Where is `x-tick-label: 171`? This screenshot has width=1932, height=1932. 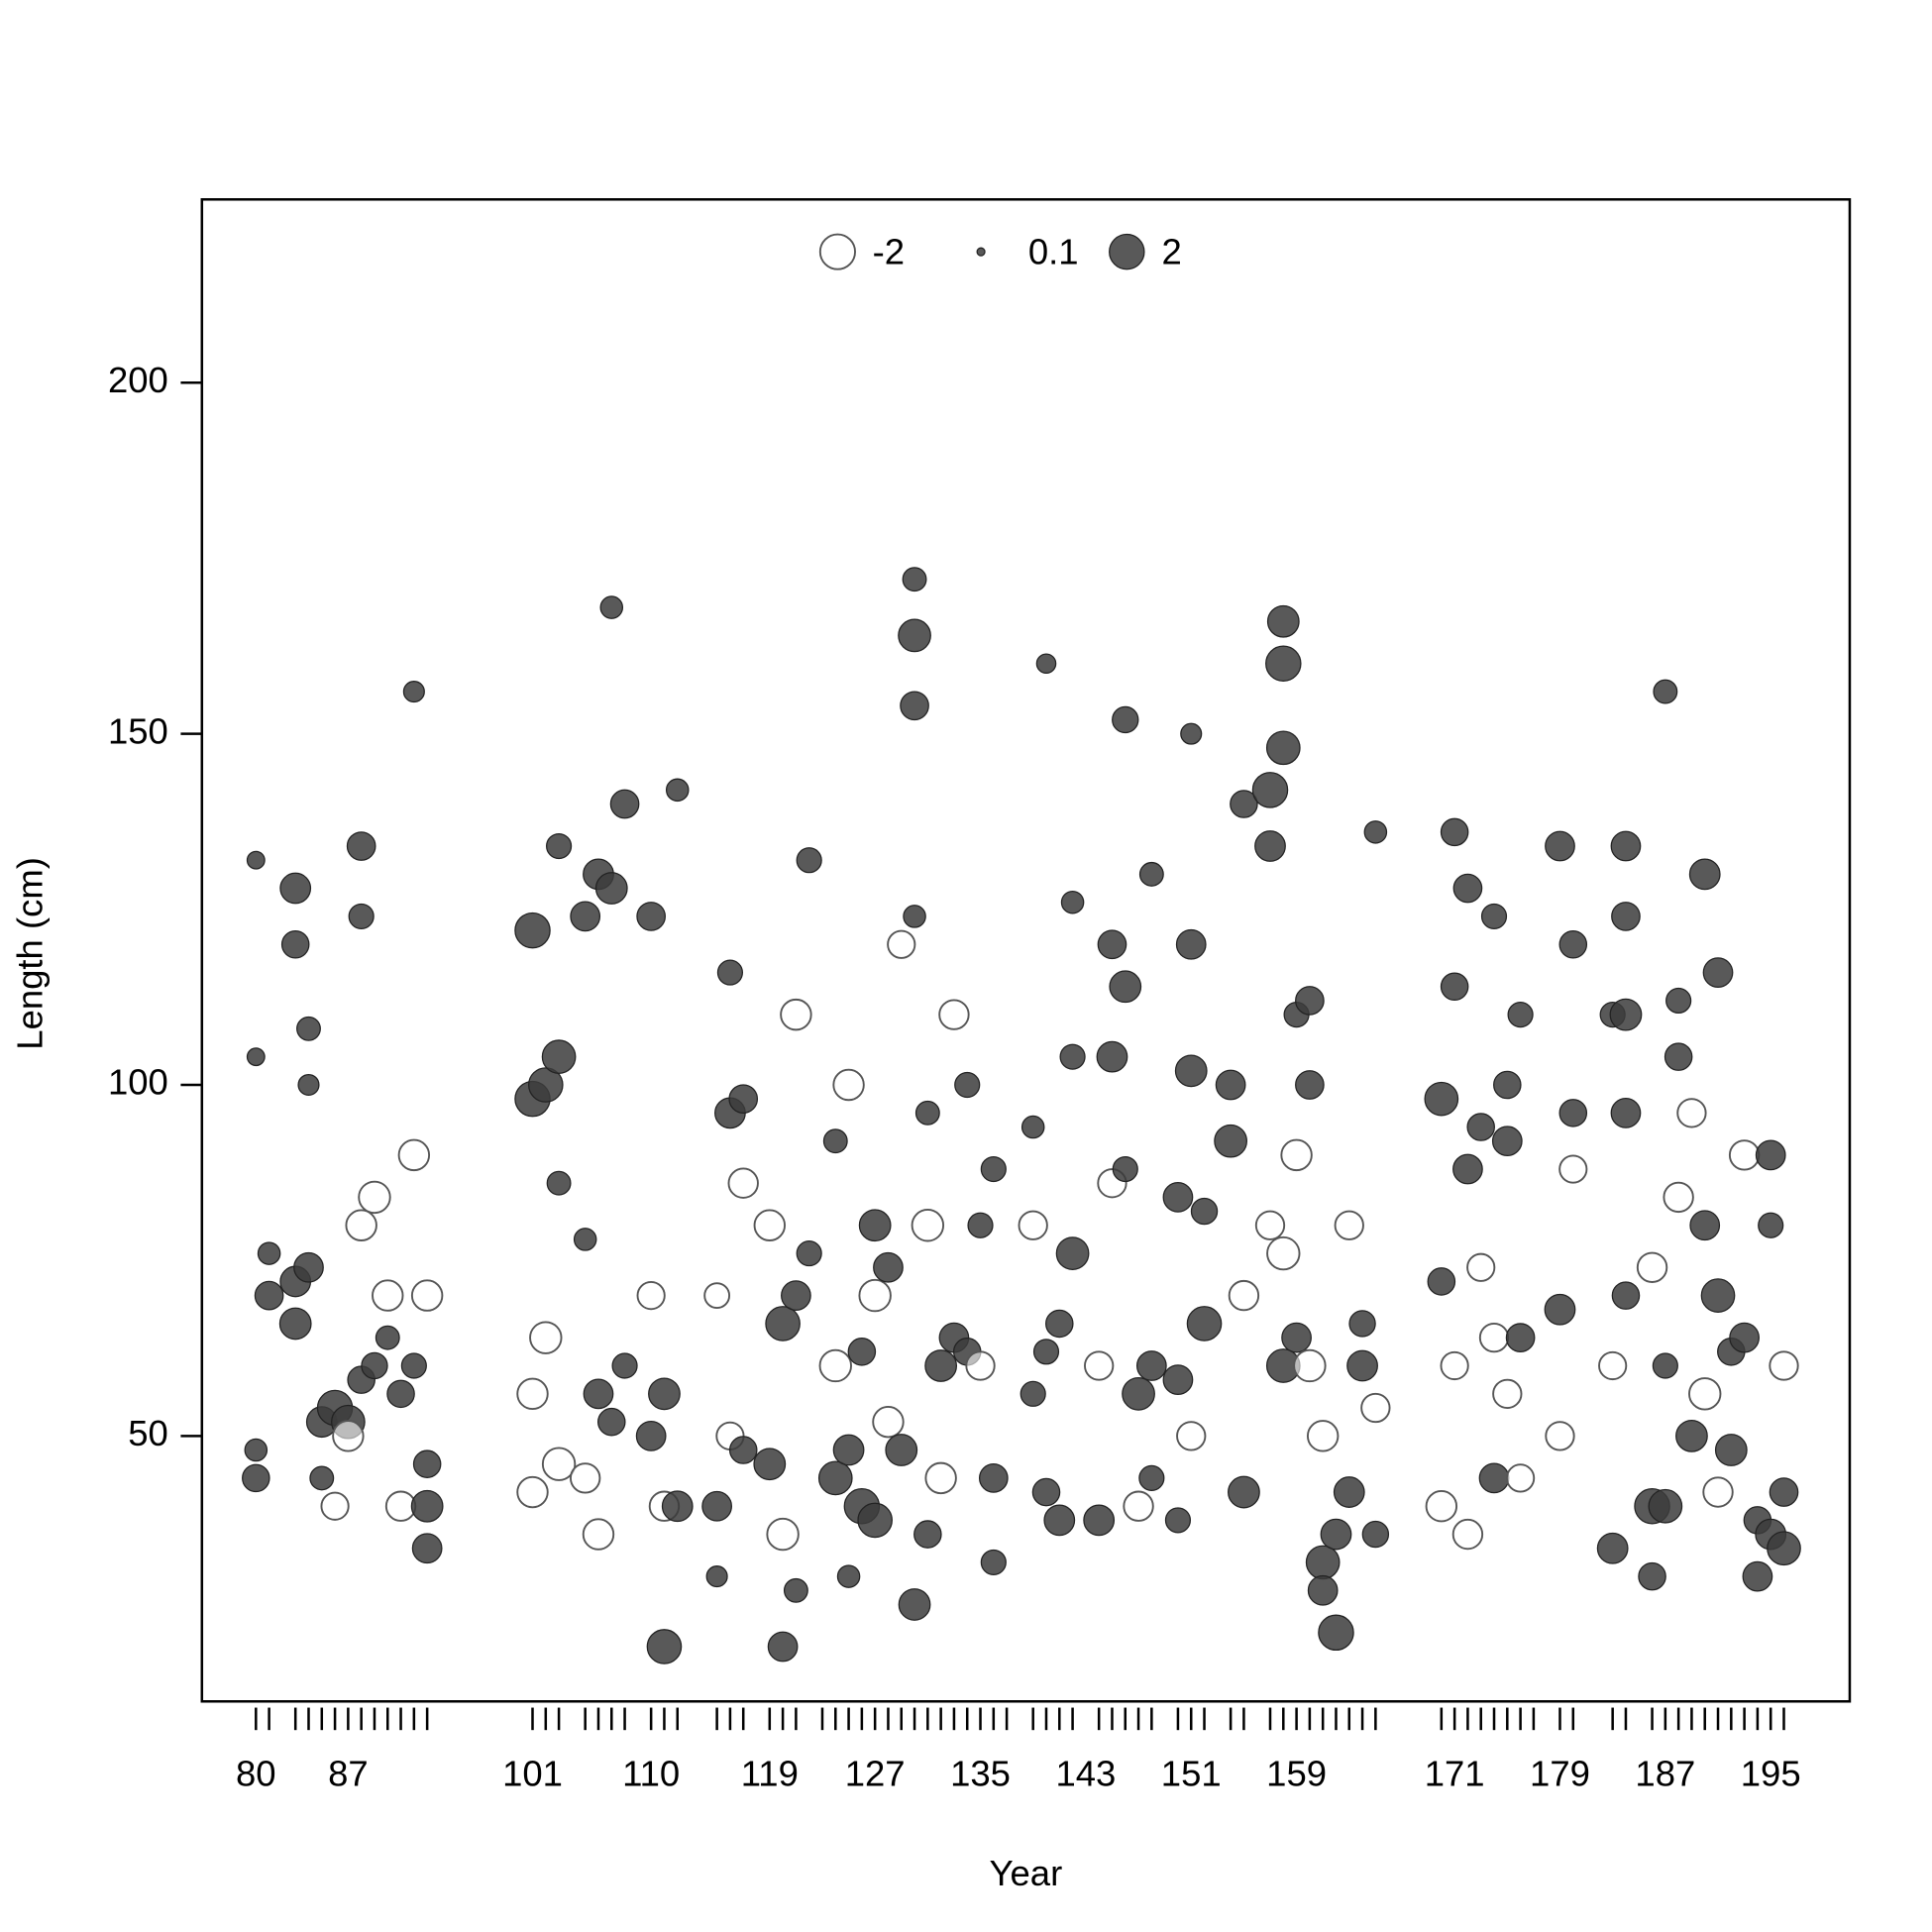
x-tick-label: 171 is located at coordinates (1455, 1773).